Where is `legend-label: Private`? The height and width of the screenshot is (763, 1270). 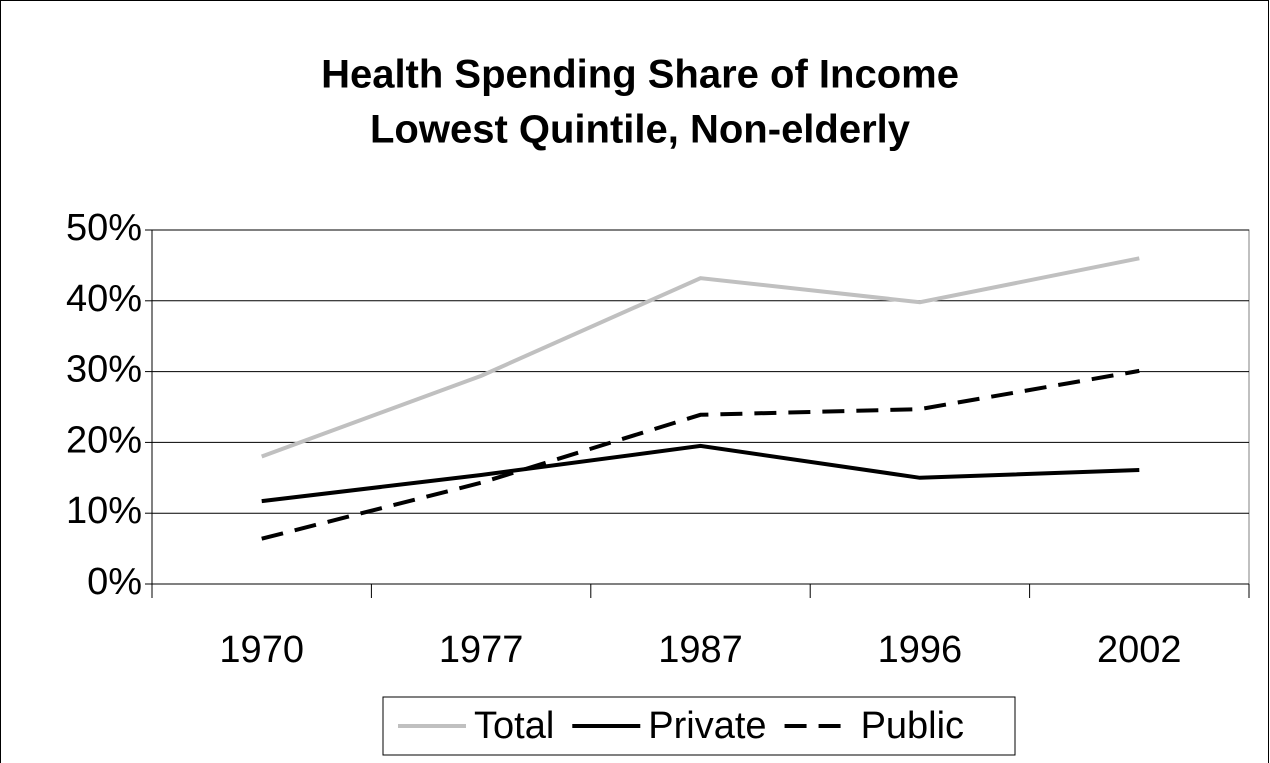
legend-label: Private is located at coordinates (707, 726).